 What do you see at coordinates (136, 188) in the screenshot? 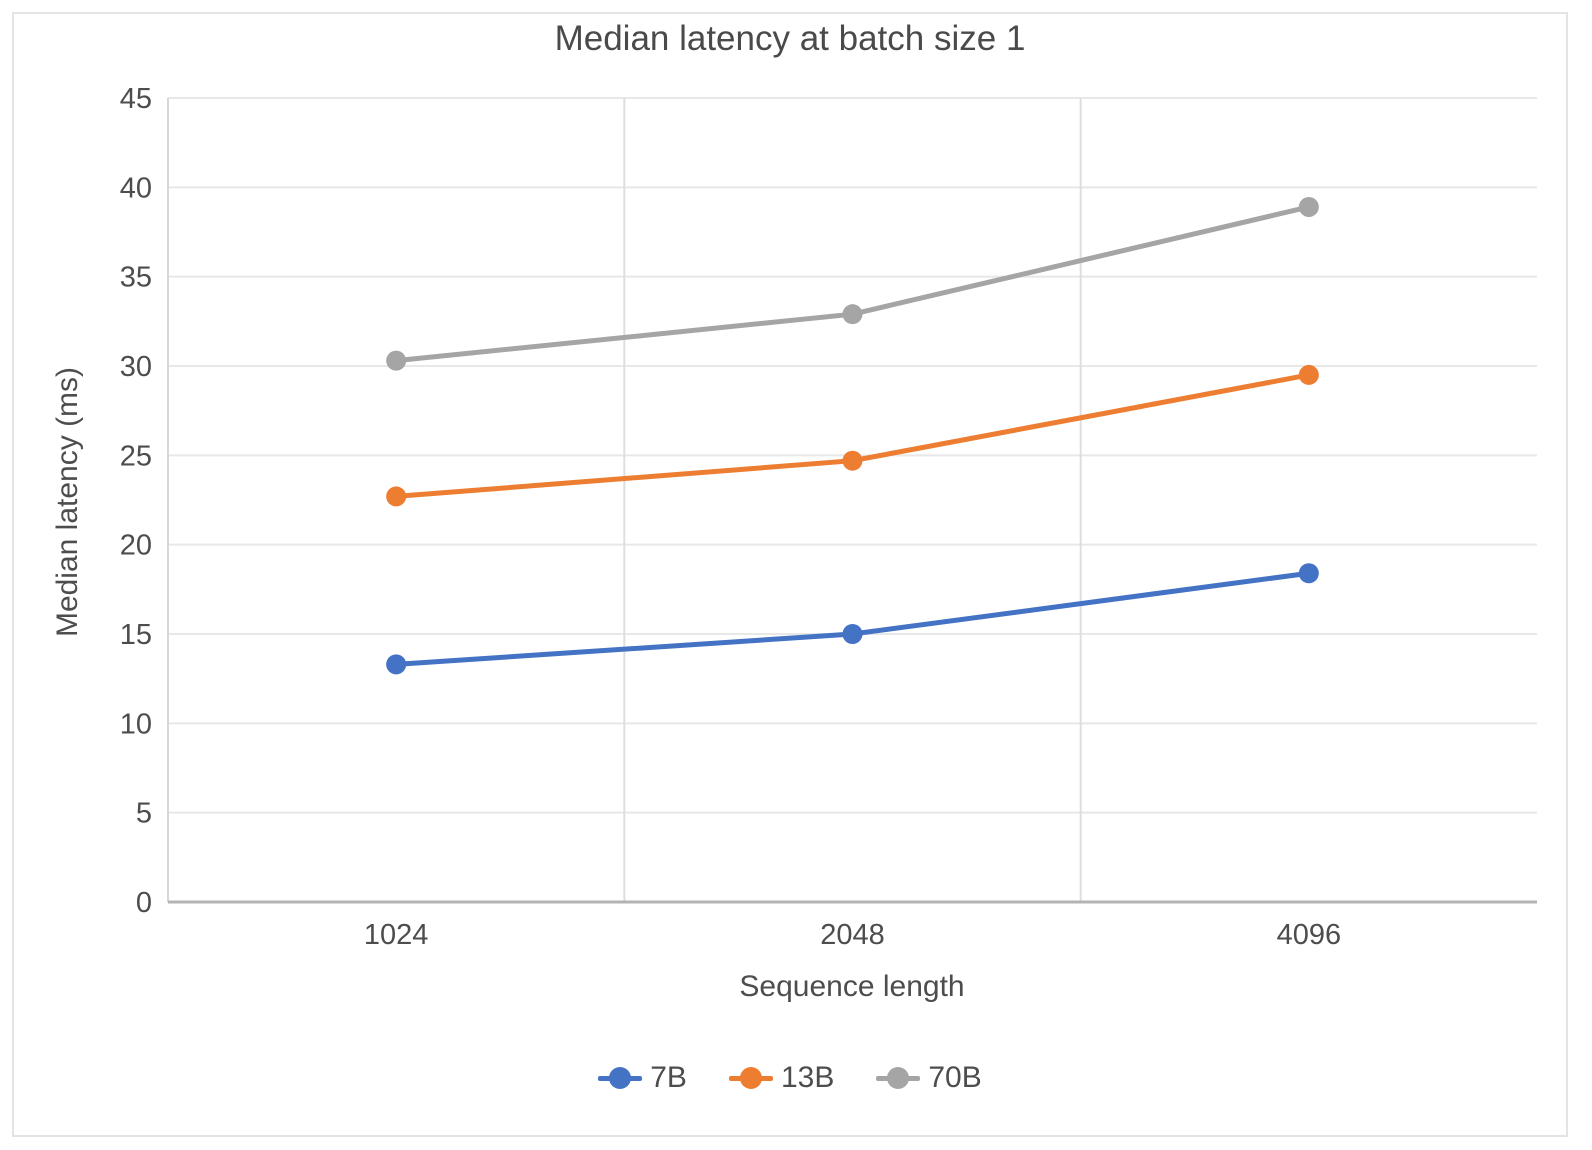
I see `y-tick-label: 40` at bounding box center [136, 188].